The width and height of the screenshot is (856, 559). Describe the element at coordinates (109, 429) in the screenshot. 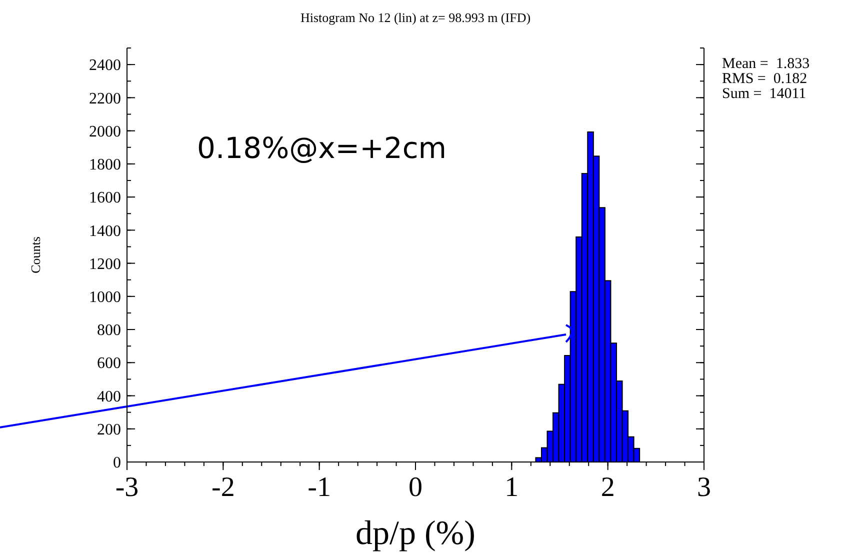

I see `y-tick-label: 200` at that location.